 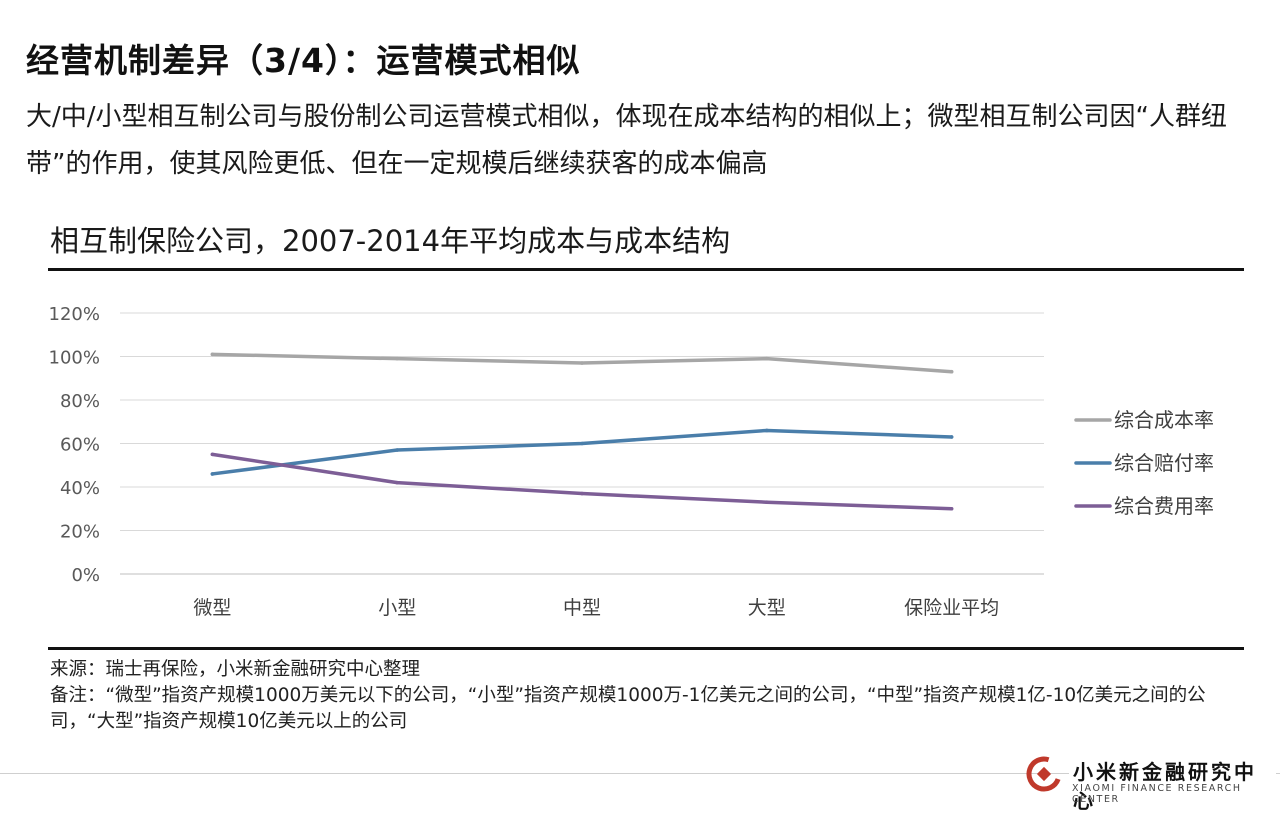 I want to click on x-tick-label: 微型, so click(x=212, y=608).